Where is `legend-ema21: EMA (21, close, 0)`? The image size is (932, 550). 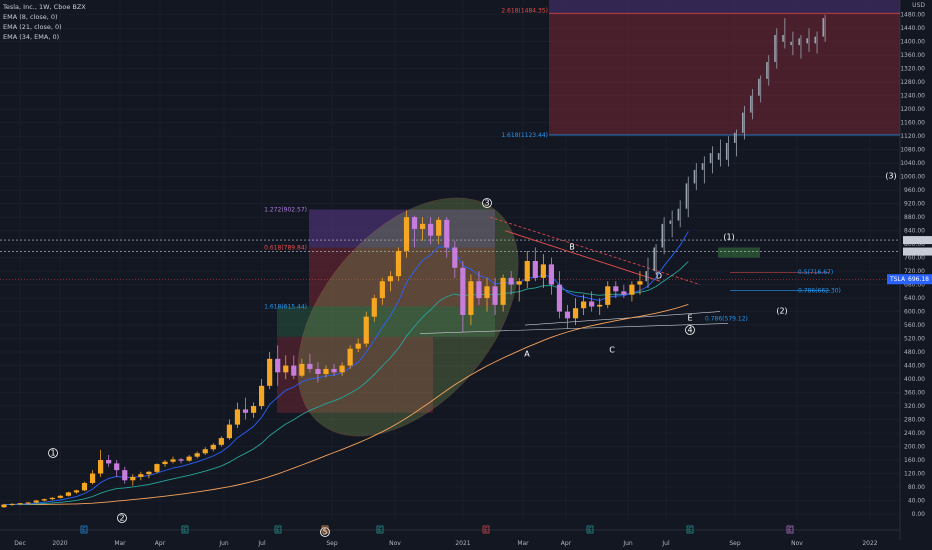 legend-ema21: EMA (21, close, 0) is located at coordinates (32, 27).